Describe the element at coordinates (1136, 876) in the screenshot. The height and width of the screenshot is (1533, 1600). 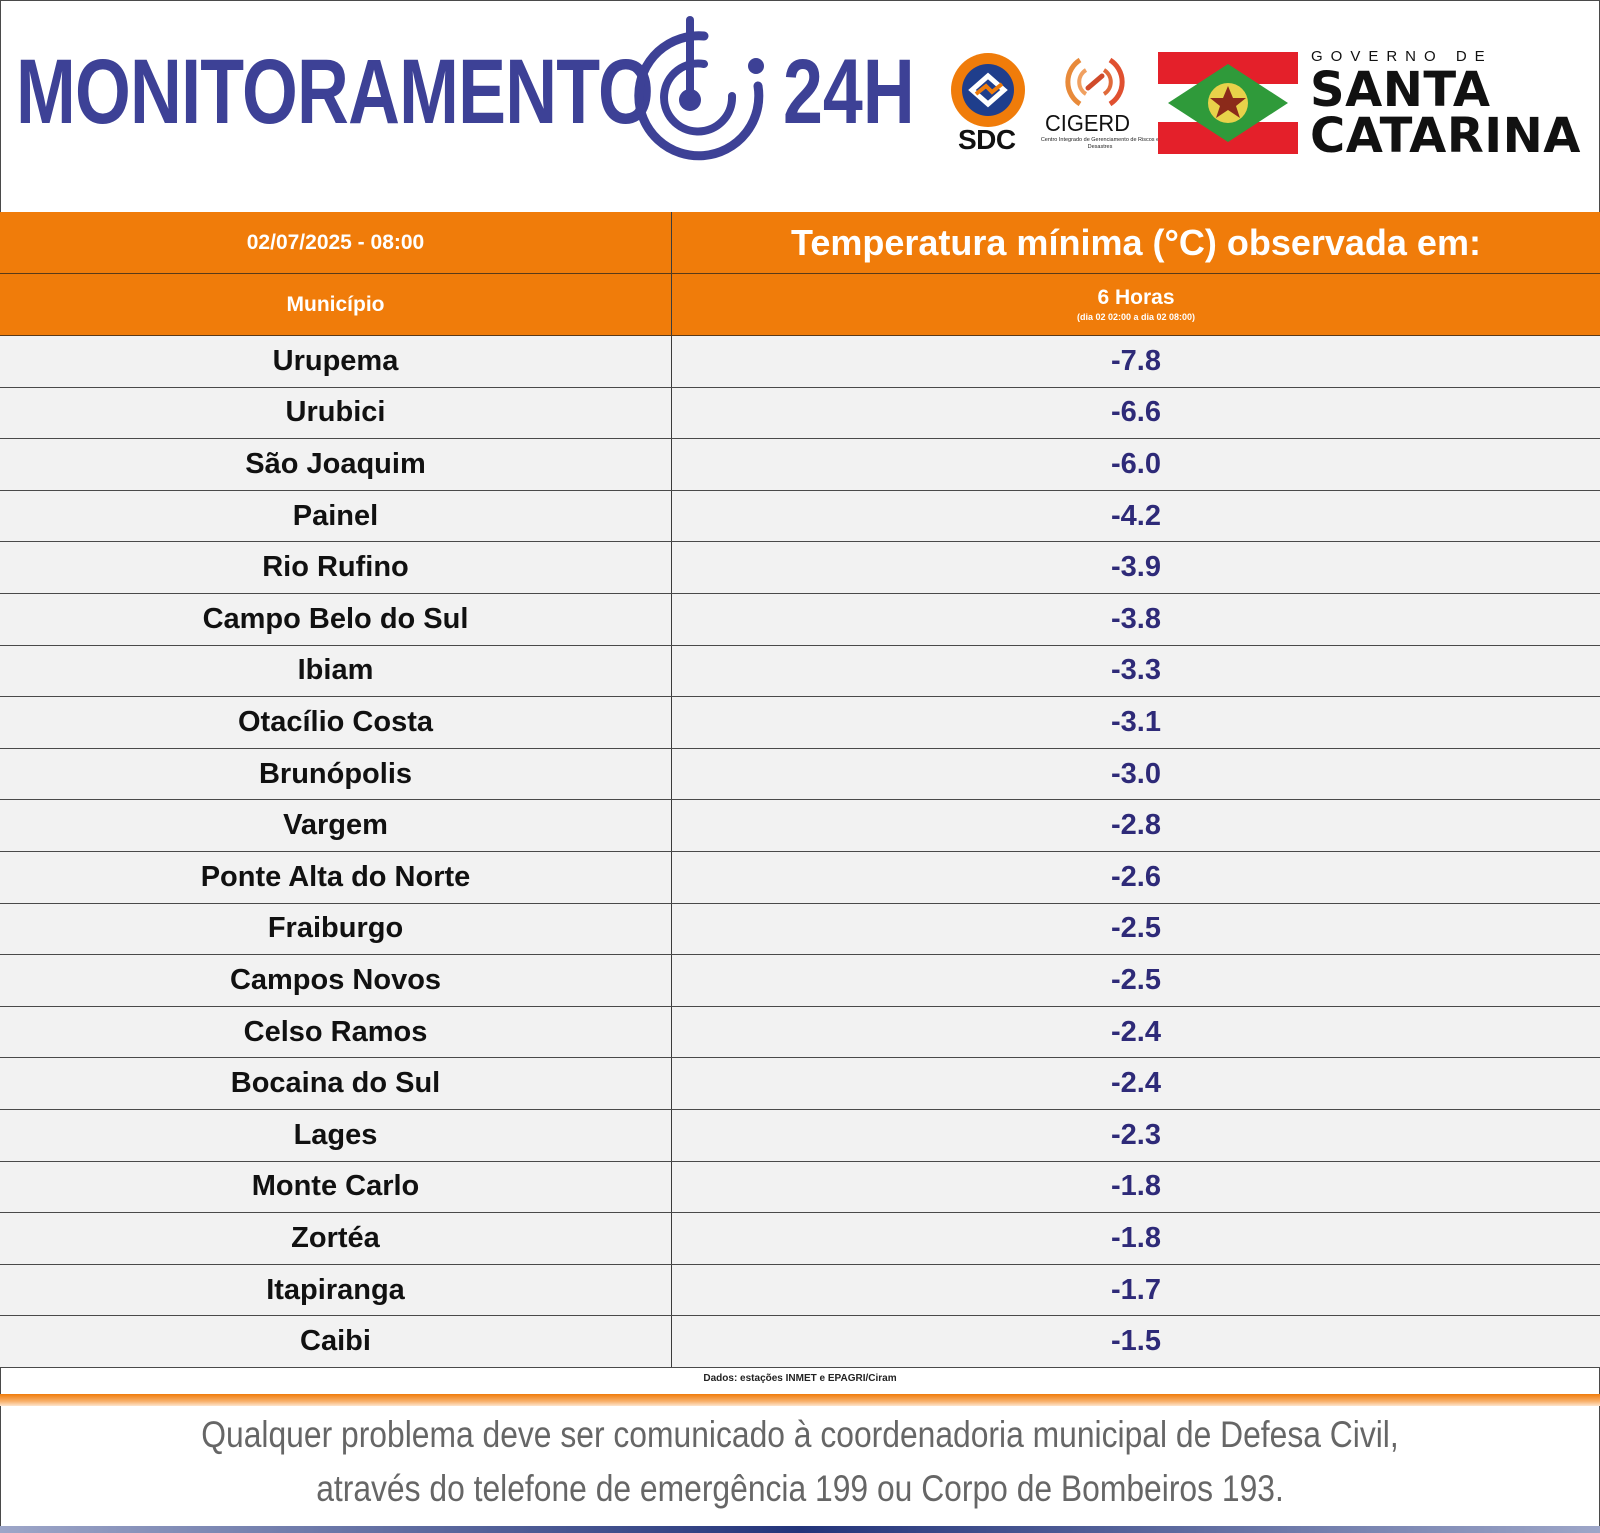
I see `temperature-cell: -2.6` at that location.